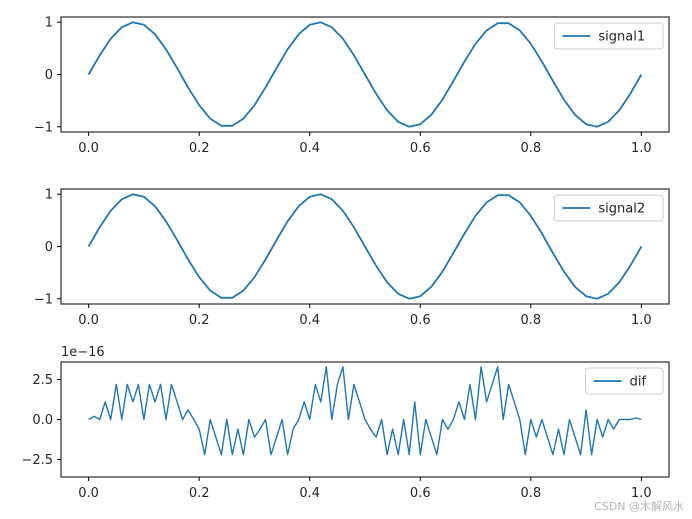 This screenshot has width=692, height=519. I want to click on y-offset-label: 1e−16, so click(83, 352).